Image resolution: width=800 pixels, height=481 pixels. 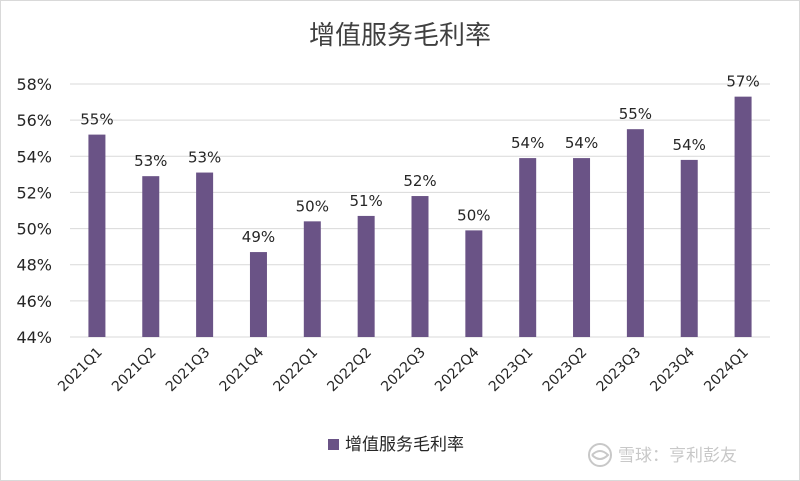 I want to click on legend-swatch, so click(x=333, y=444).